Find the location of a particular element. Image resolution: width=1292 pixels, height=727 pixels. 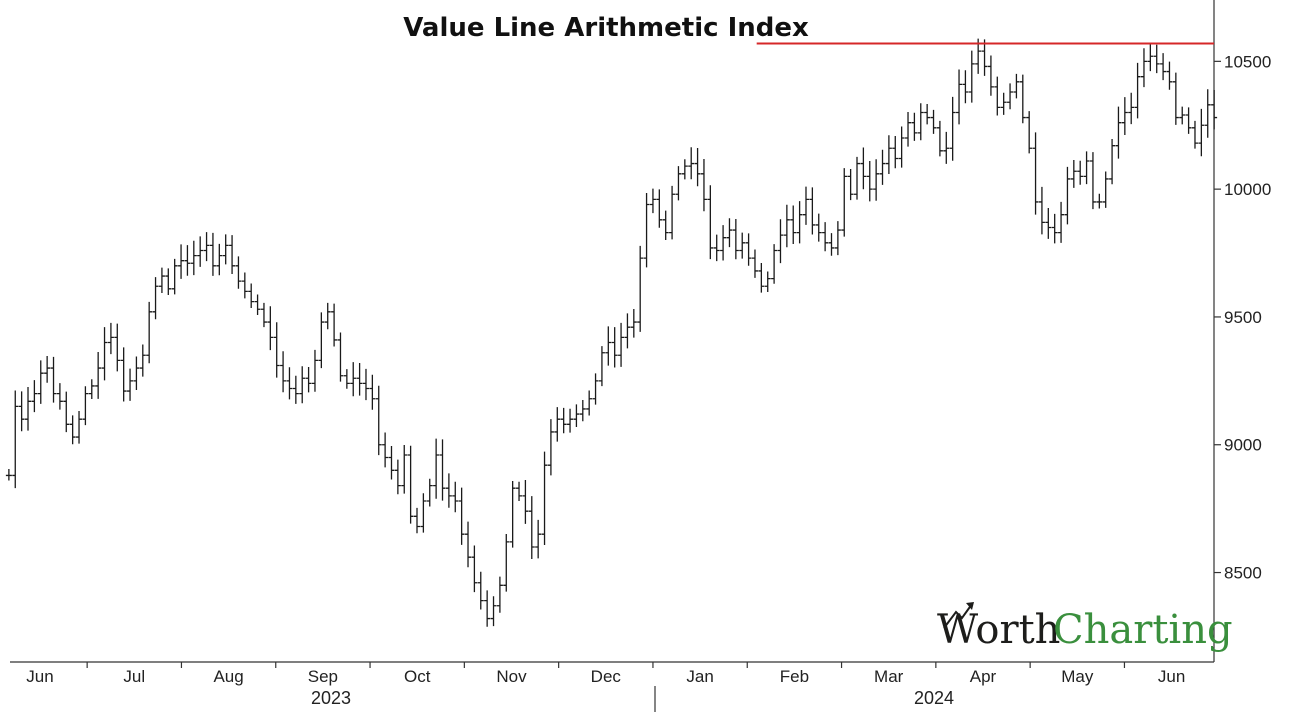

x-tick-label: Dec is located at coordinates (606, 676).